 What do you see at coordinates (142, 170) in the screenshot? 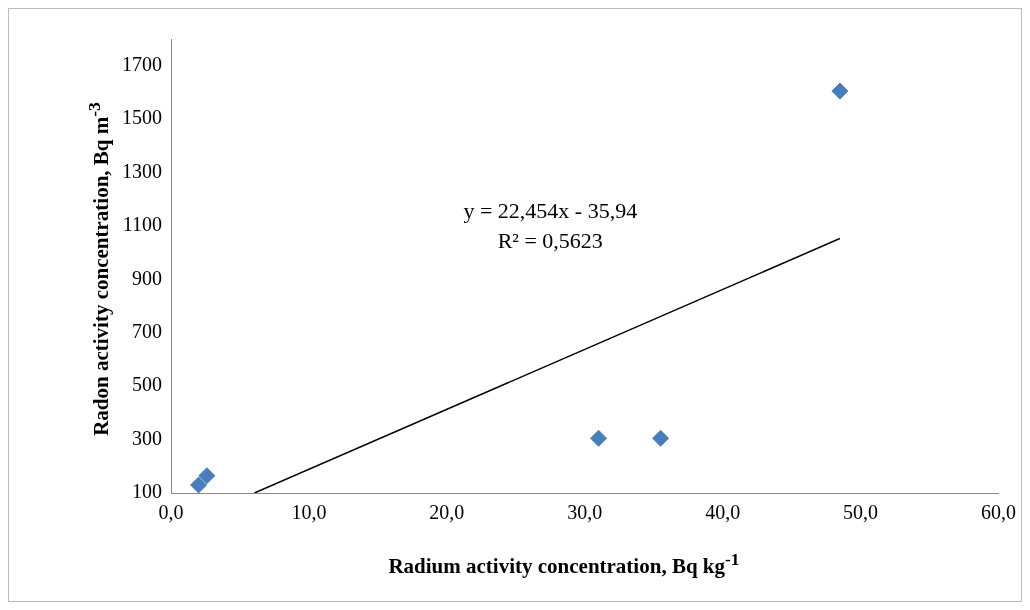
I see `y-tick-label: 1300` at bounding box center [142, 170].